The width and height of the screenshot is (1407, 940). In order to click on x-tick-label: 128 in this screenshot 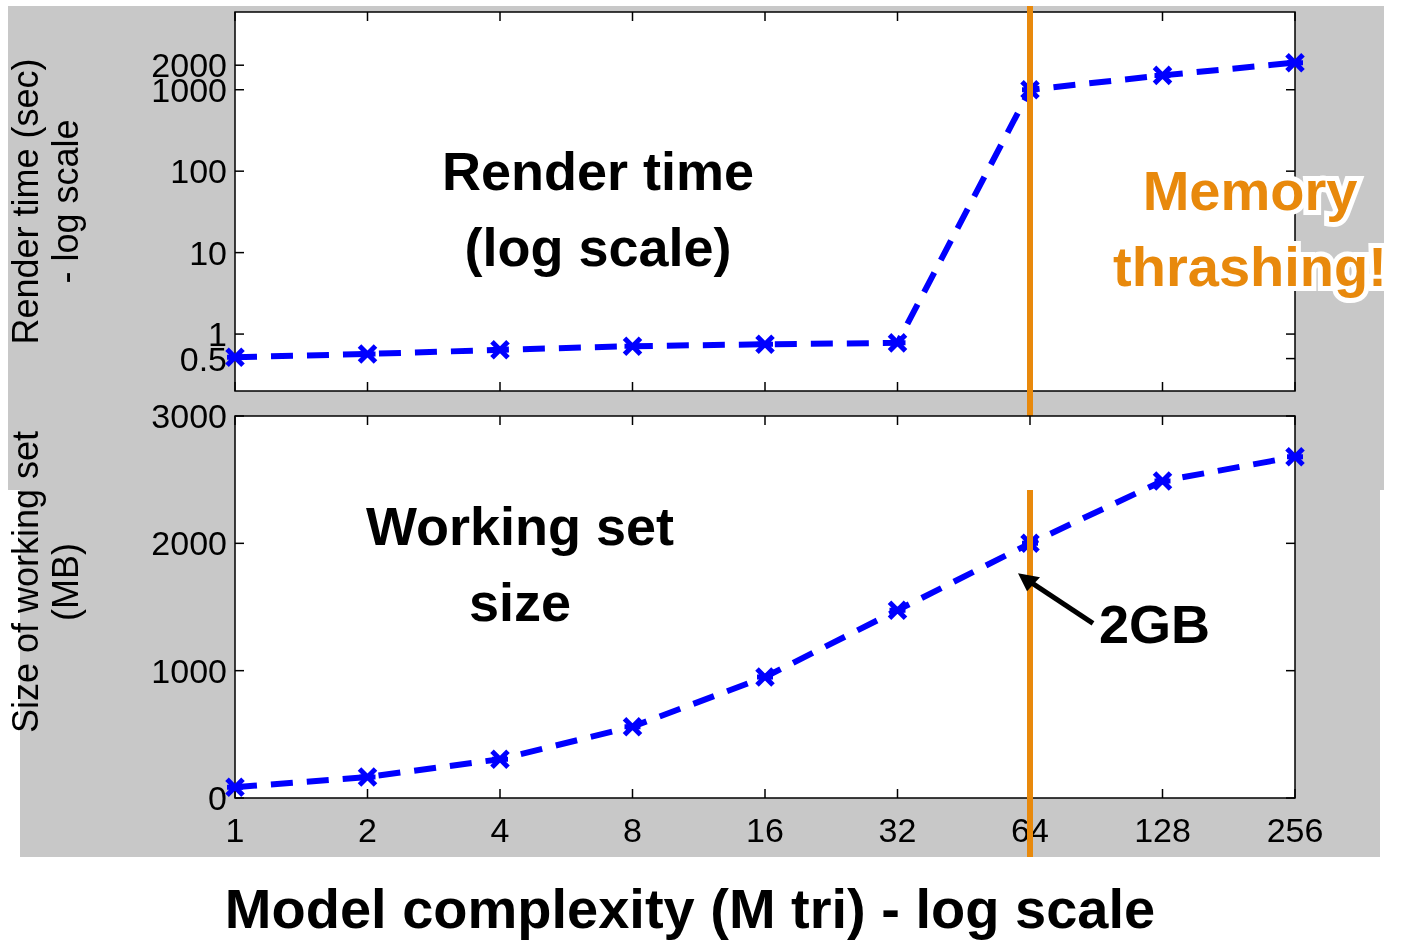, I will do `click(1162, 830)`.